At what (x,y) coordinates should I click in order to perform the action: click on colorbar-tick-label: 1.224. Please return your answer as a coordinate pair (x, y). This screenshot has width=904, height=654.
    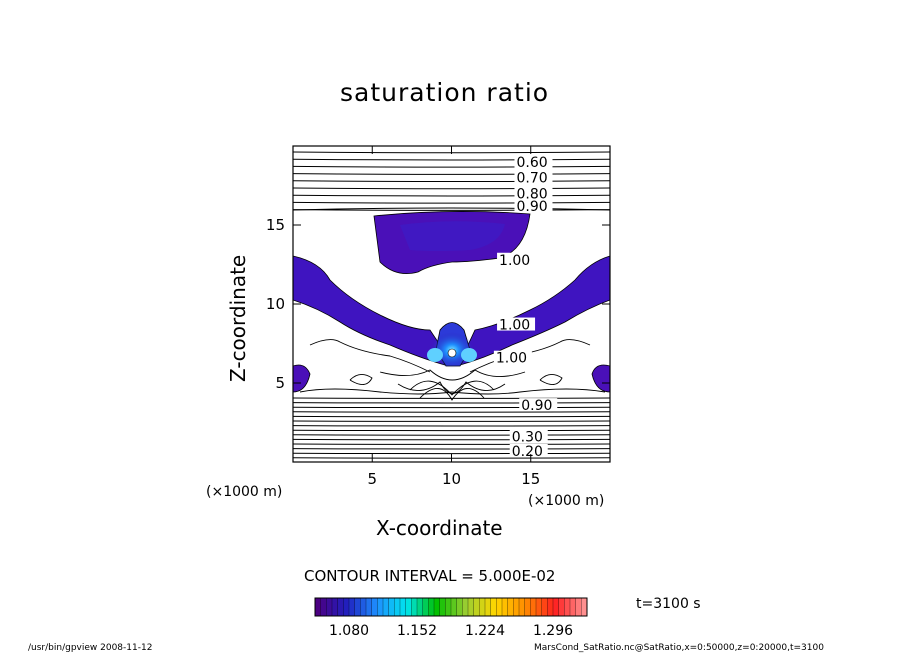
    Looking at the image, I should click on (485, 631).